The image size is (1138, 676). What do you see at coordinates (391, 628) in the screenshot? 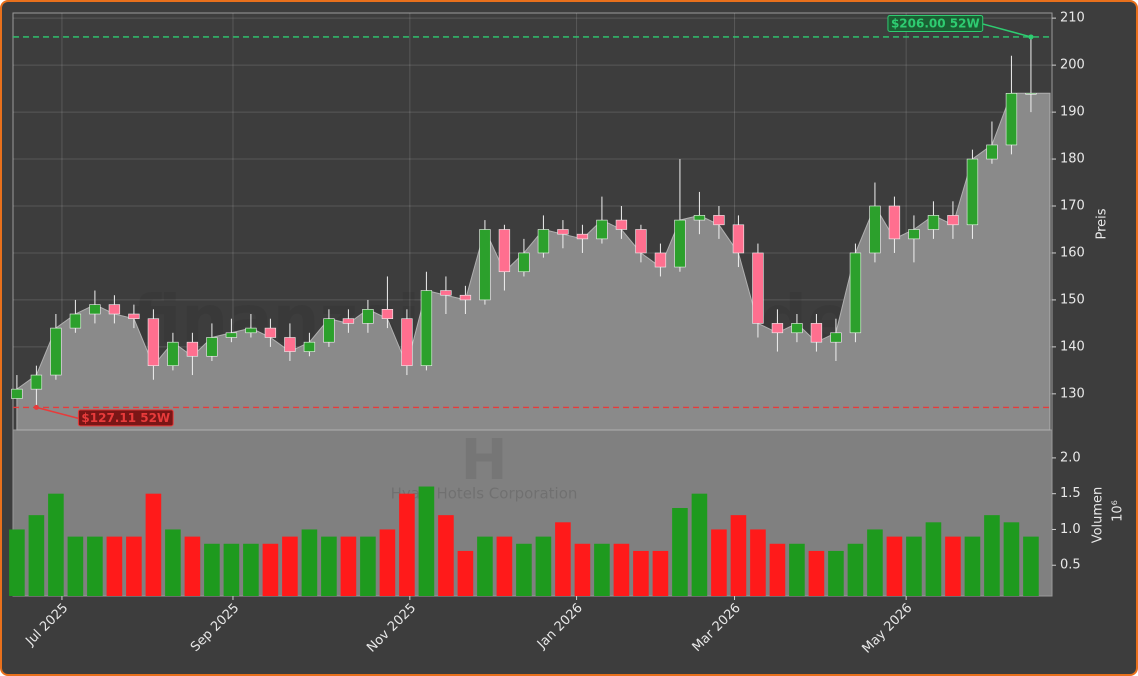
I see `x-tick-label: Nov 2025` at bounding box center [391, 628].